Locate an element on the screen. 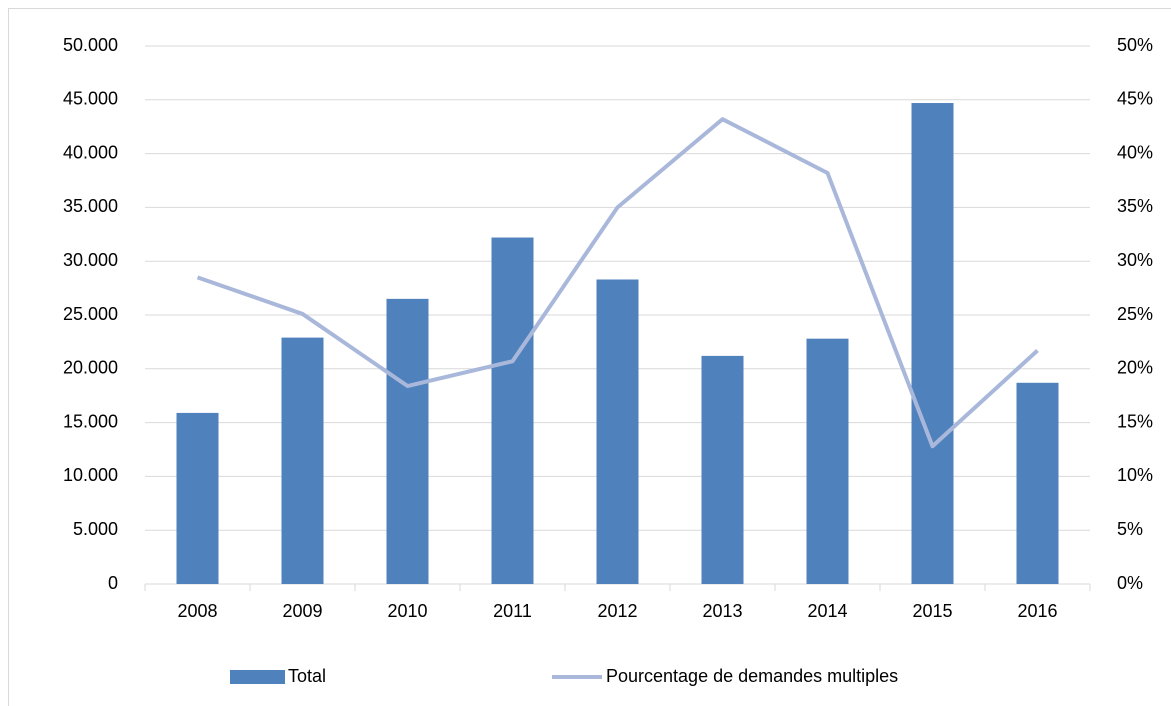 The height and width of the screenshot is (706, 1171). y2-tick-label: 25% is located at coordinates (1135, 314).